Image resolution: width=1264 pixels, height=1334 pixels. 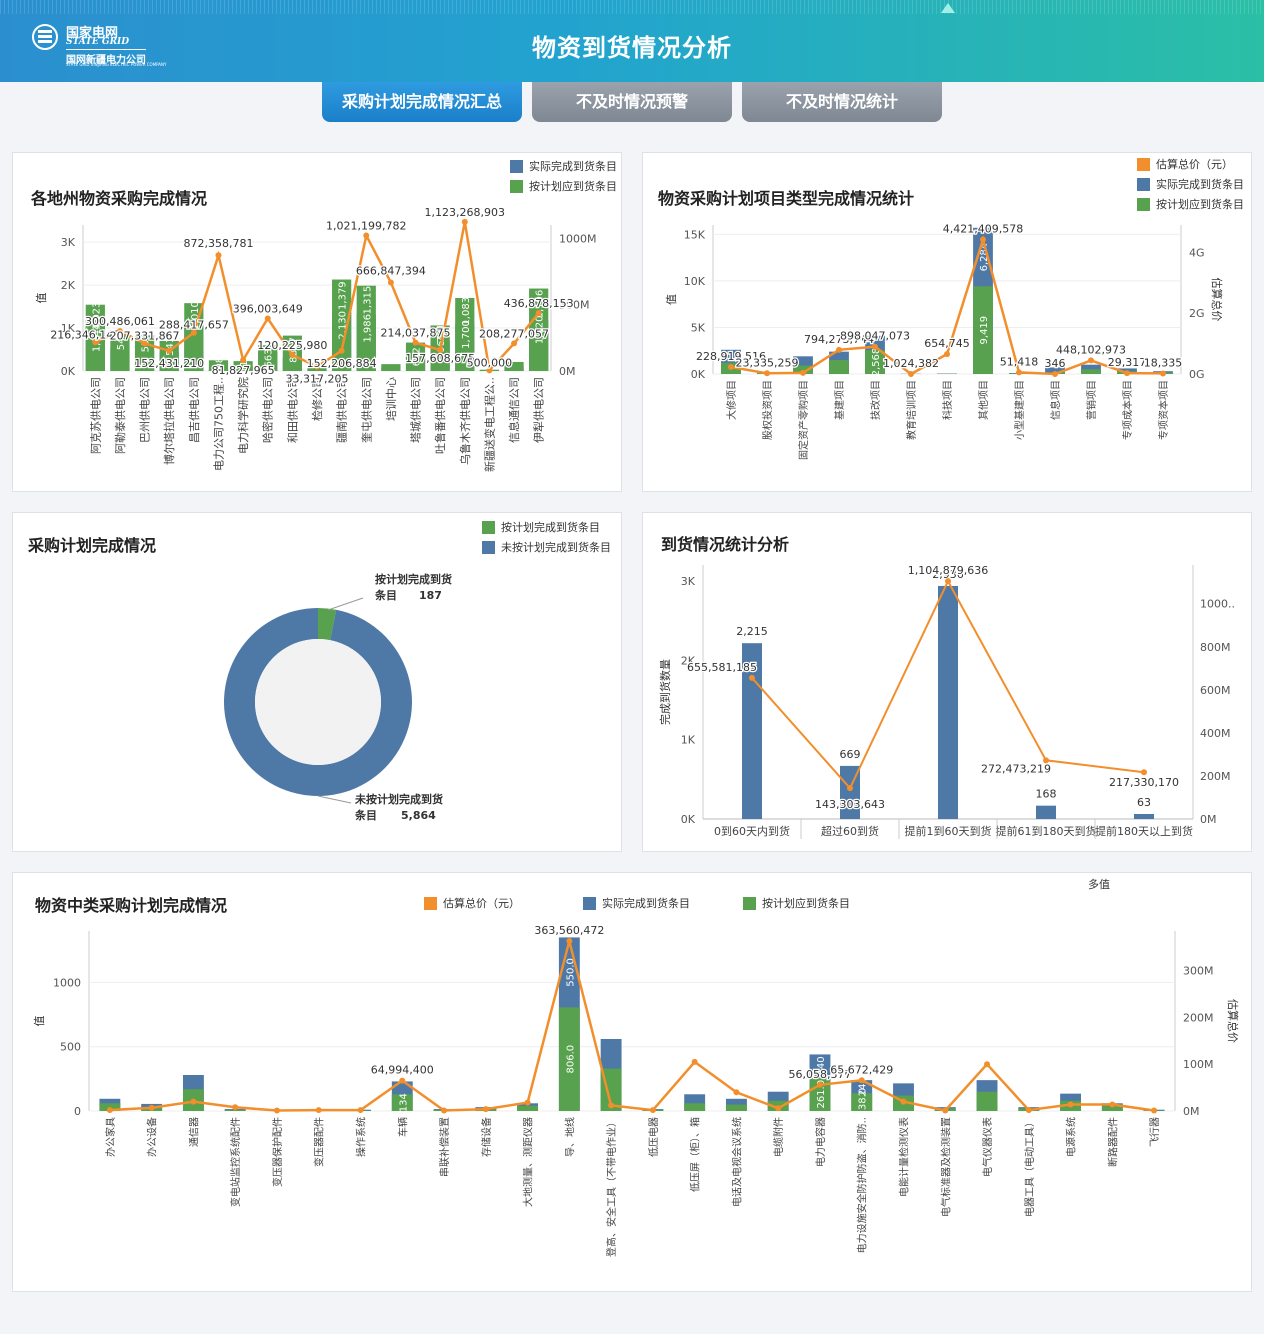 What do you see at coordinates (96, 338) in the screenshot?
I see `bar-value-label: 1,544` at bounding box center [96, 338].